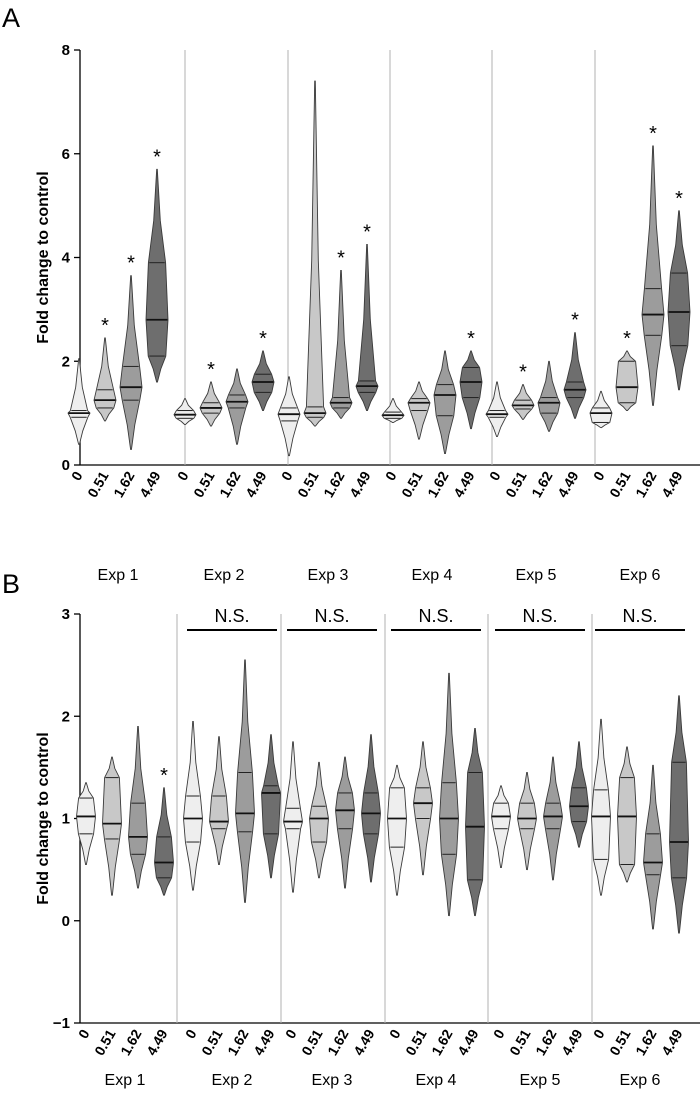 Image resolution: width=700 pixels, height=1099 pixels. I want to click on y-tick-label: 1, so click(66, 819).